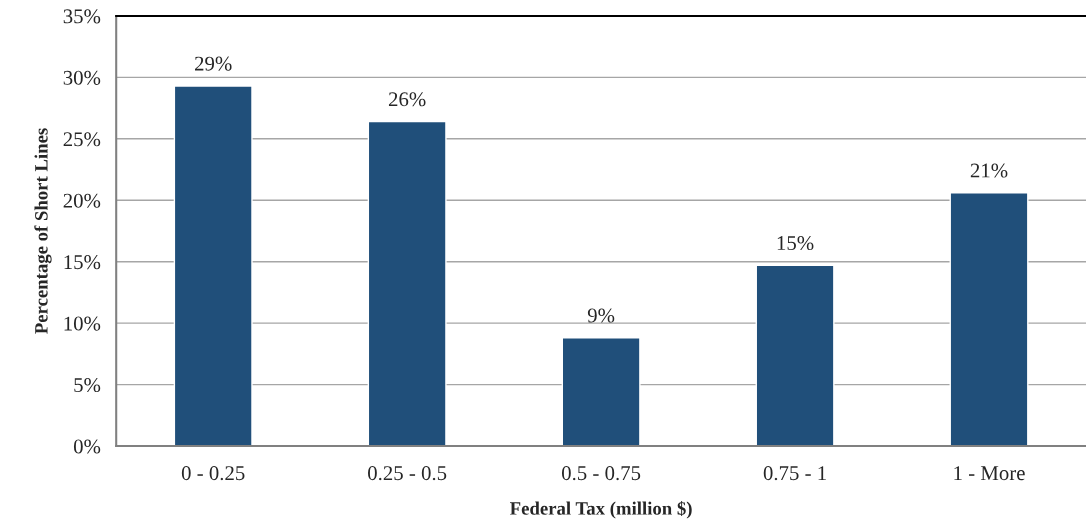  I want to click on y-tick-label: 10%, so click(82, 323).